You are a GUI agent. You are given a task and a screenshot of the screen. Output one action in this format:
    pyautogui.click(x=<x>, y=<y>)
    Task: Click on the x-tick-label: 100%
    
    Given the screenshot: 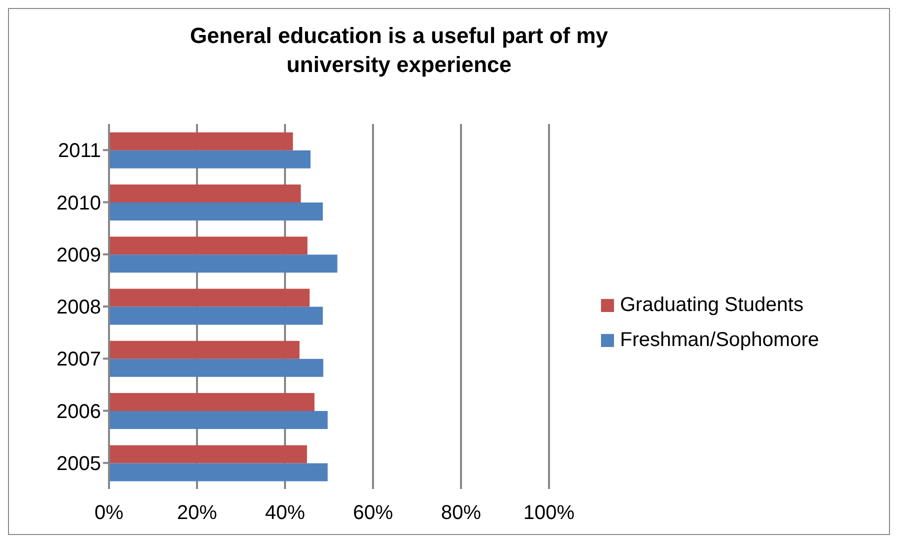 What is the action you would take?
    pyautogui.click(x=549, y=513)
    